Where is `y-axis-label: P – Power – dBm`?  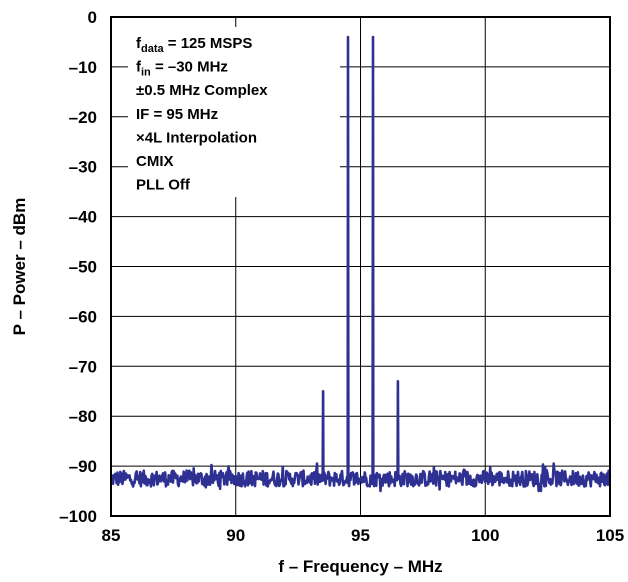 y-axis-label: P – Power – dBm is located at coordinates (19, 267).